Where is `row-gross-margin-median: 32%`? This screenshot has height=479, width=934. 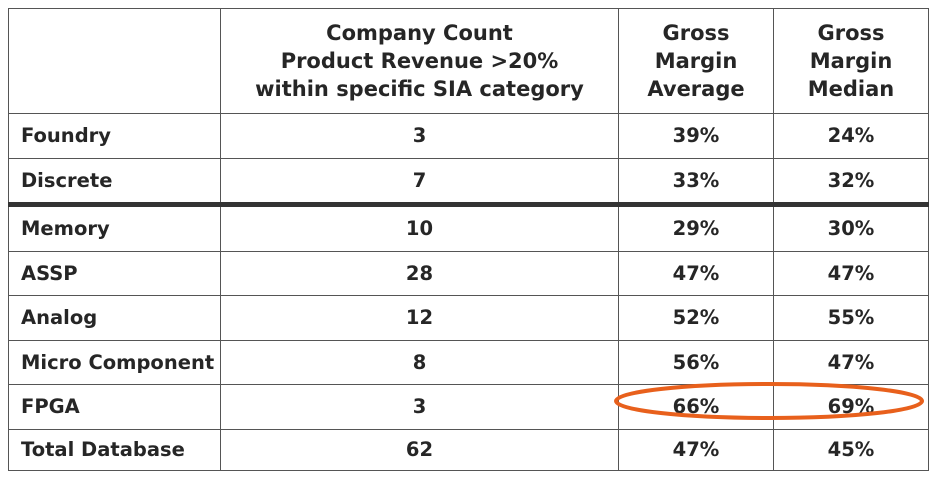 row-gross-margin-median: 32% is located at coordinates (851, 181).